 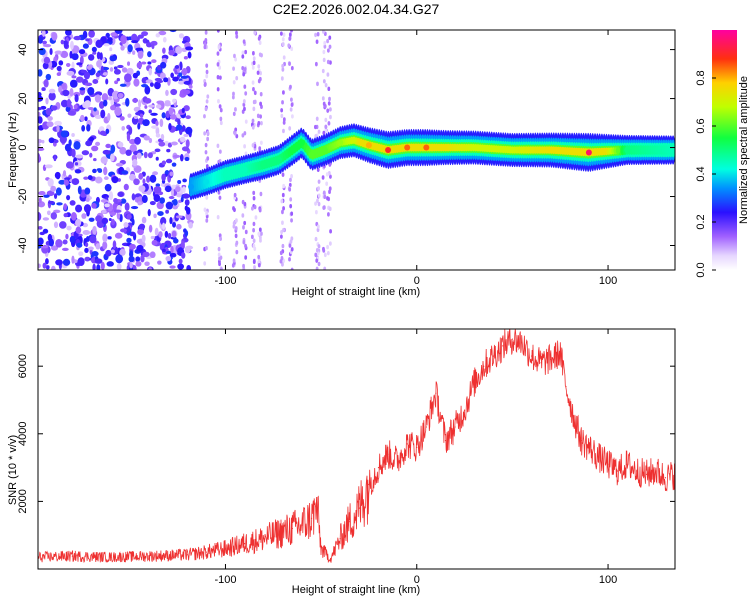 I want to click on y-tick-label: -40, so click(x=23, y=246).